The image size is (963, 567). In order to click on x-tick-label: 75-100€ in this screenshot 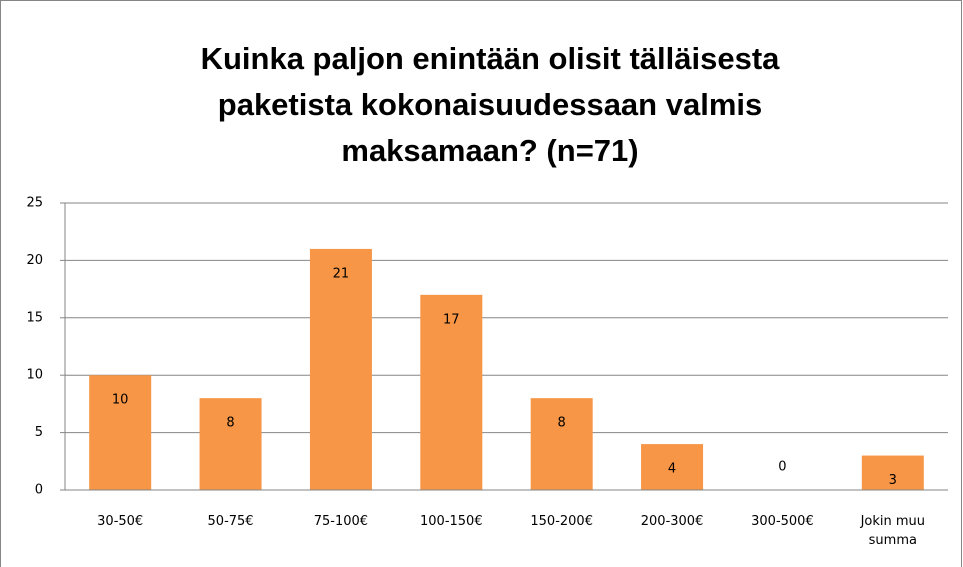, I will do `click(341, 521)`.